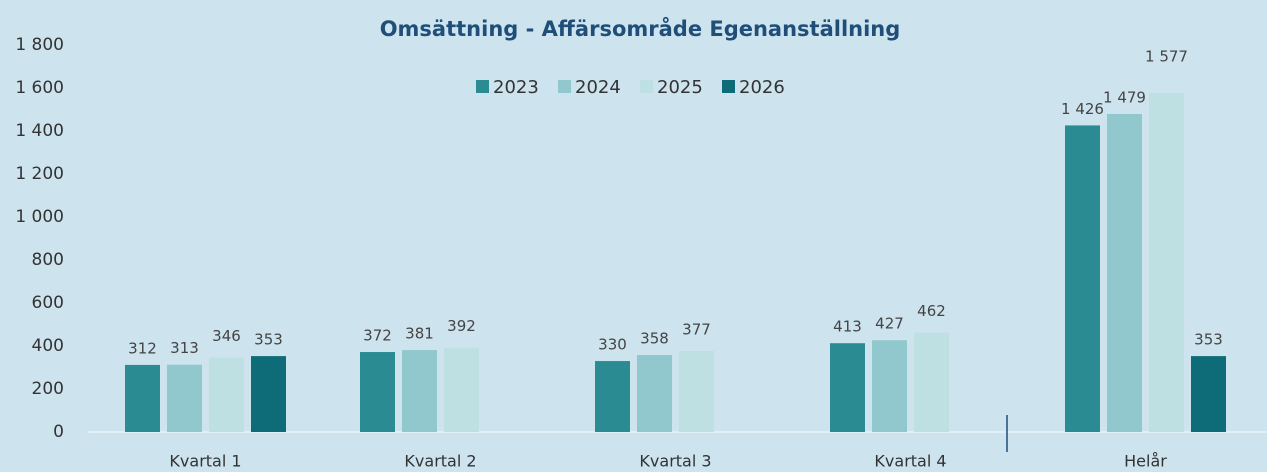 This screenshot has height=472, width=1267. I want to click on data-label: 413, so click(847, 327).